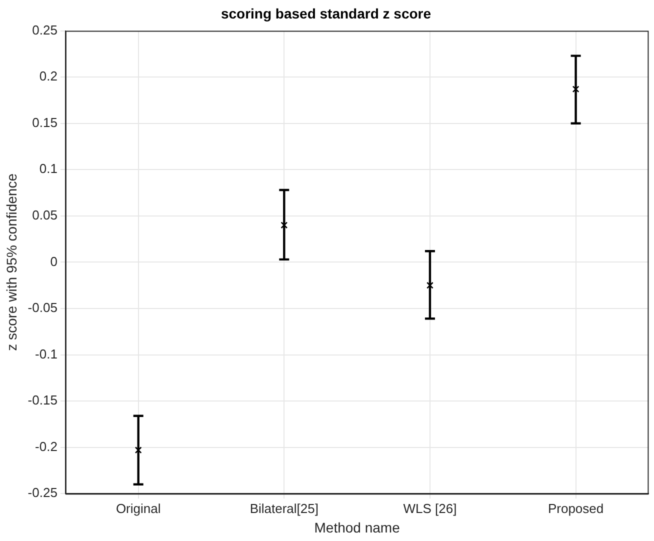 The width and height of the screenshot is (654, 541). What do you see at coordinates (45, 122) in the screenshot?
I see `y-tick-label: 0.15` at bounding box center [45, 122].